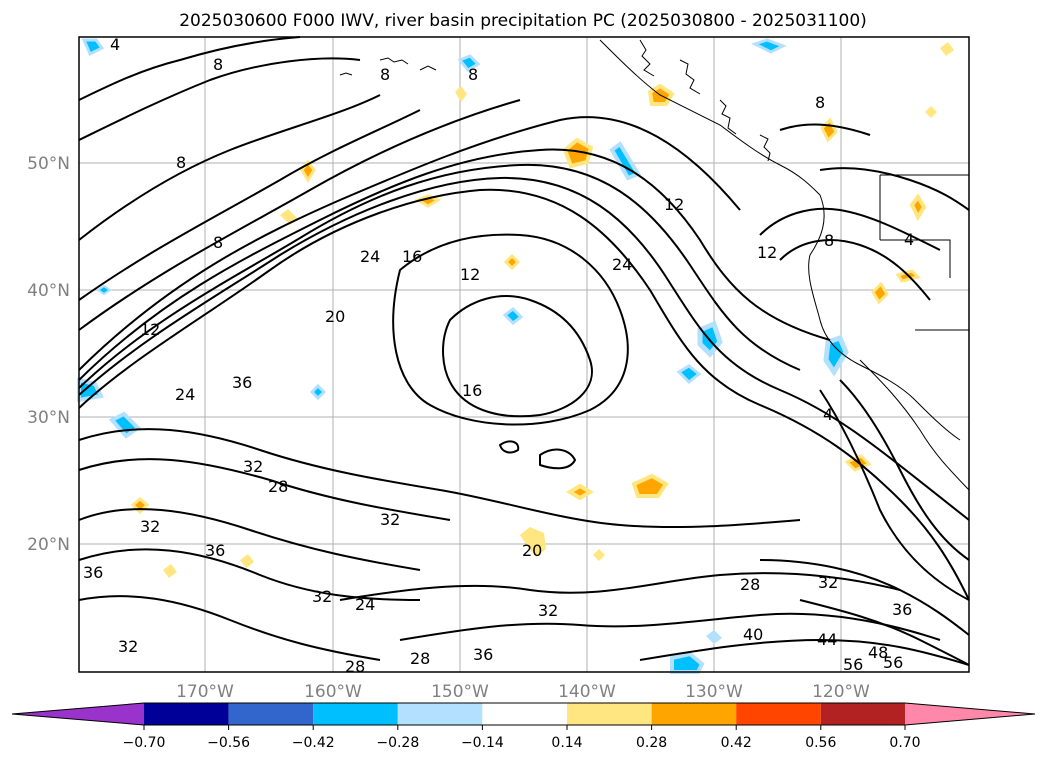 This screenshot has height=765, width=1047. What do you see at coordinates (714, 692) in the screenshot?
I see `lon-label-130w: 130°W` at bounding box center [714, 692].